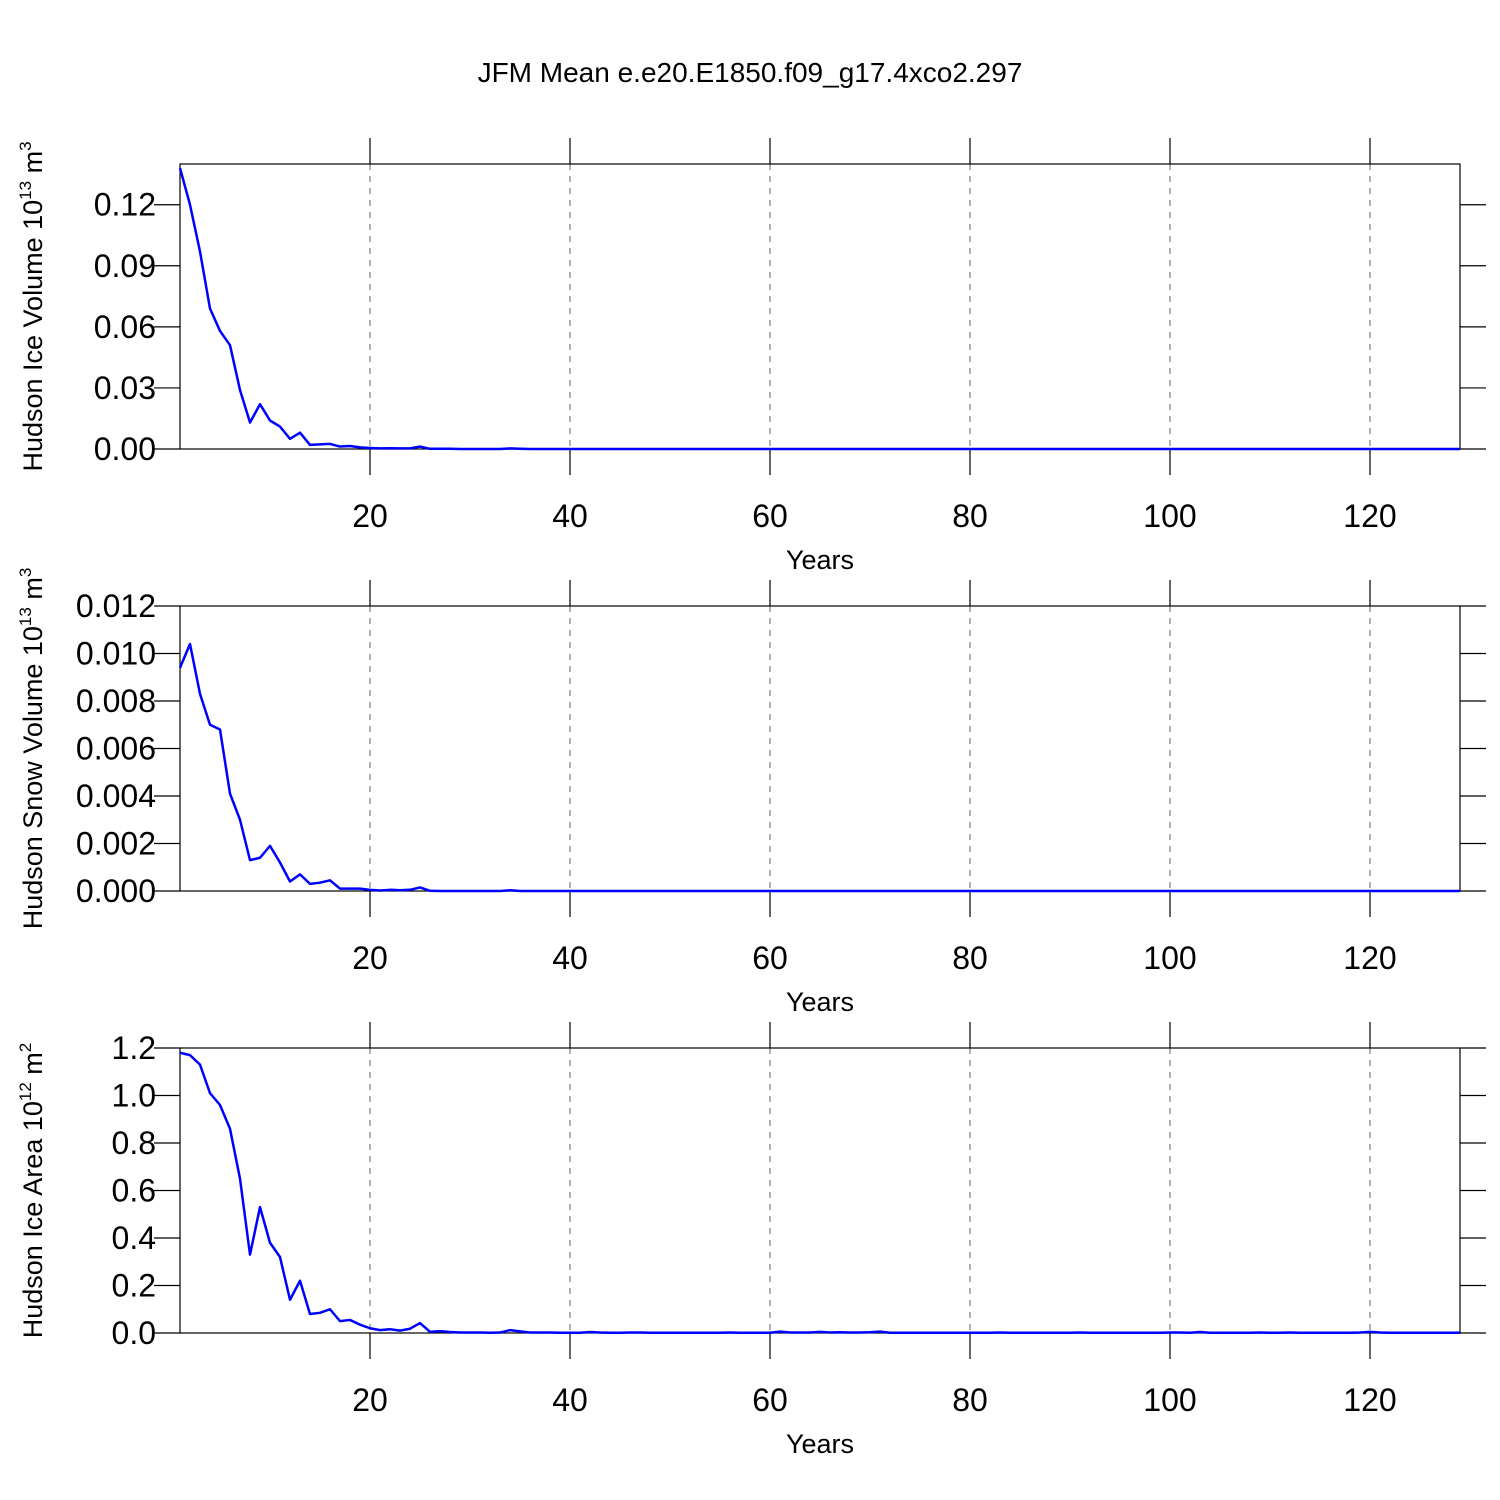 The width and height of the screenshot is (1500, 1500). I want to click on y-tick-label: 0.12, so click(125, 205).